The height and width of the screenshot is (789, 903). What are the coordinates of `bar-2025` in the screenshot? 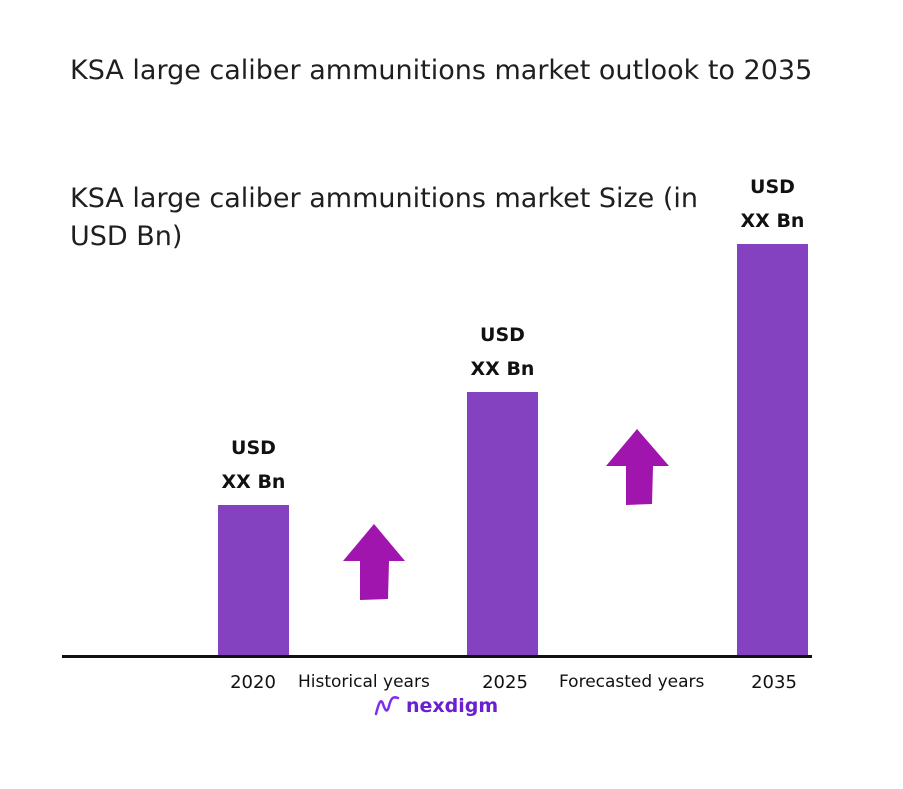 It's located at (502, 524).